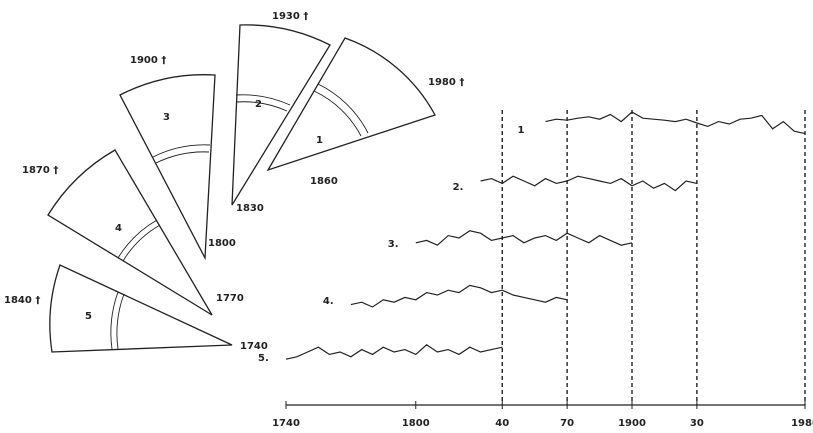  Describe the element at coordinates (254, 346) in the screenshot. I see `wedge-start: 1740` at that location.